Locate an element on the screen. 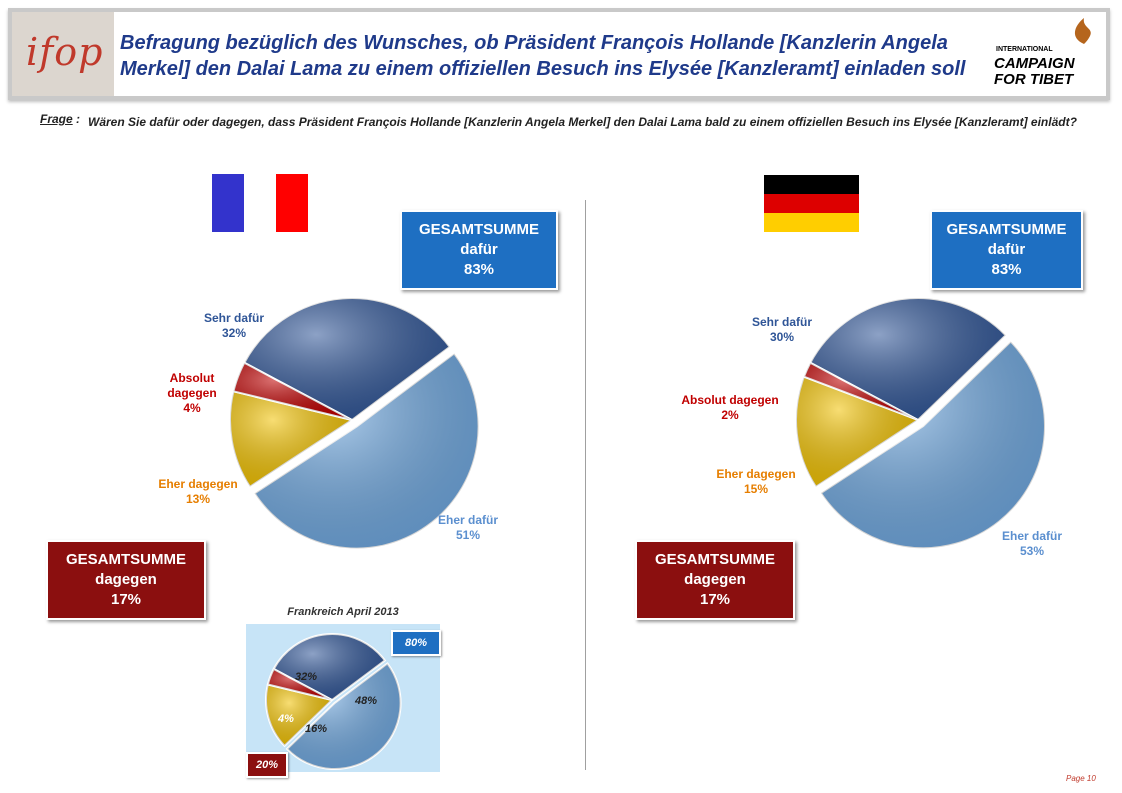  france-flag is located at coordinates (260, 203).